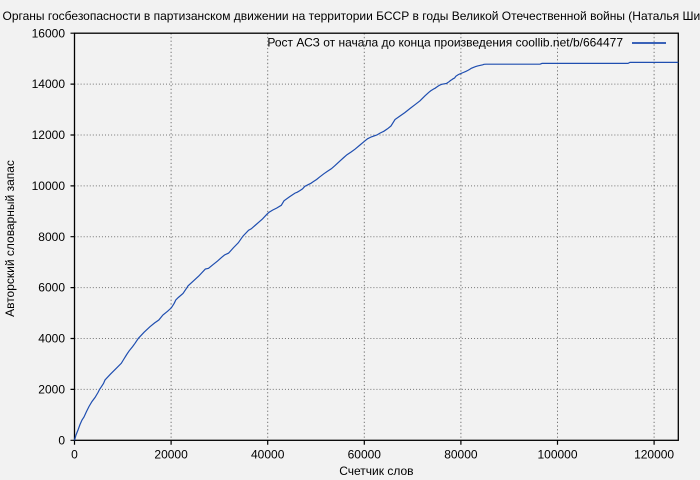 This screenshot has height=480, width=700. I want to click on svg-text: Авторский словарный запас, so click(10, 238).